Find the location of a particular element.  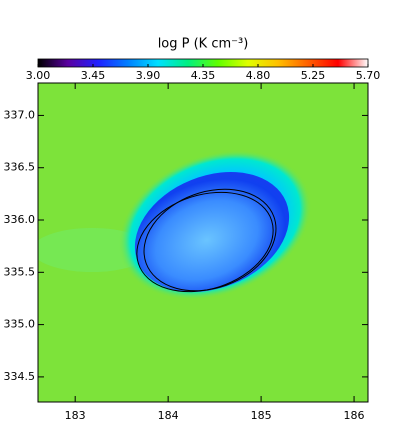

colorbar-tick-label: 5.25 is located at coordinates (313, 75).